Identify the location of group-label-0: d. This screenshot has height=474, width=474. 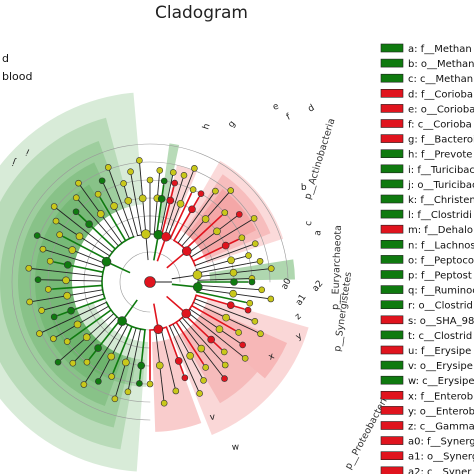
(5, 58).